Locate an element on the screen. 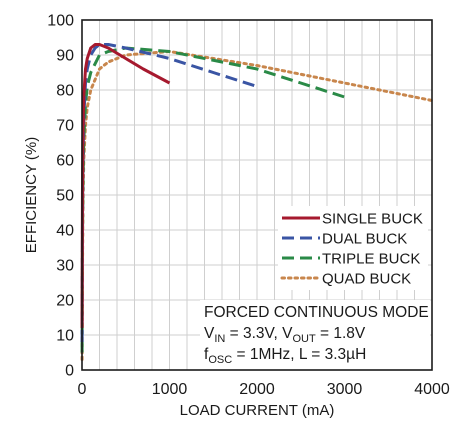  y-tick-label: 40 is located at coordinates (65, 231).